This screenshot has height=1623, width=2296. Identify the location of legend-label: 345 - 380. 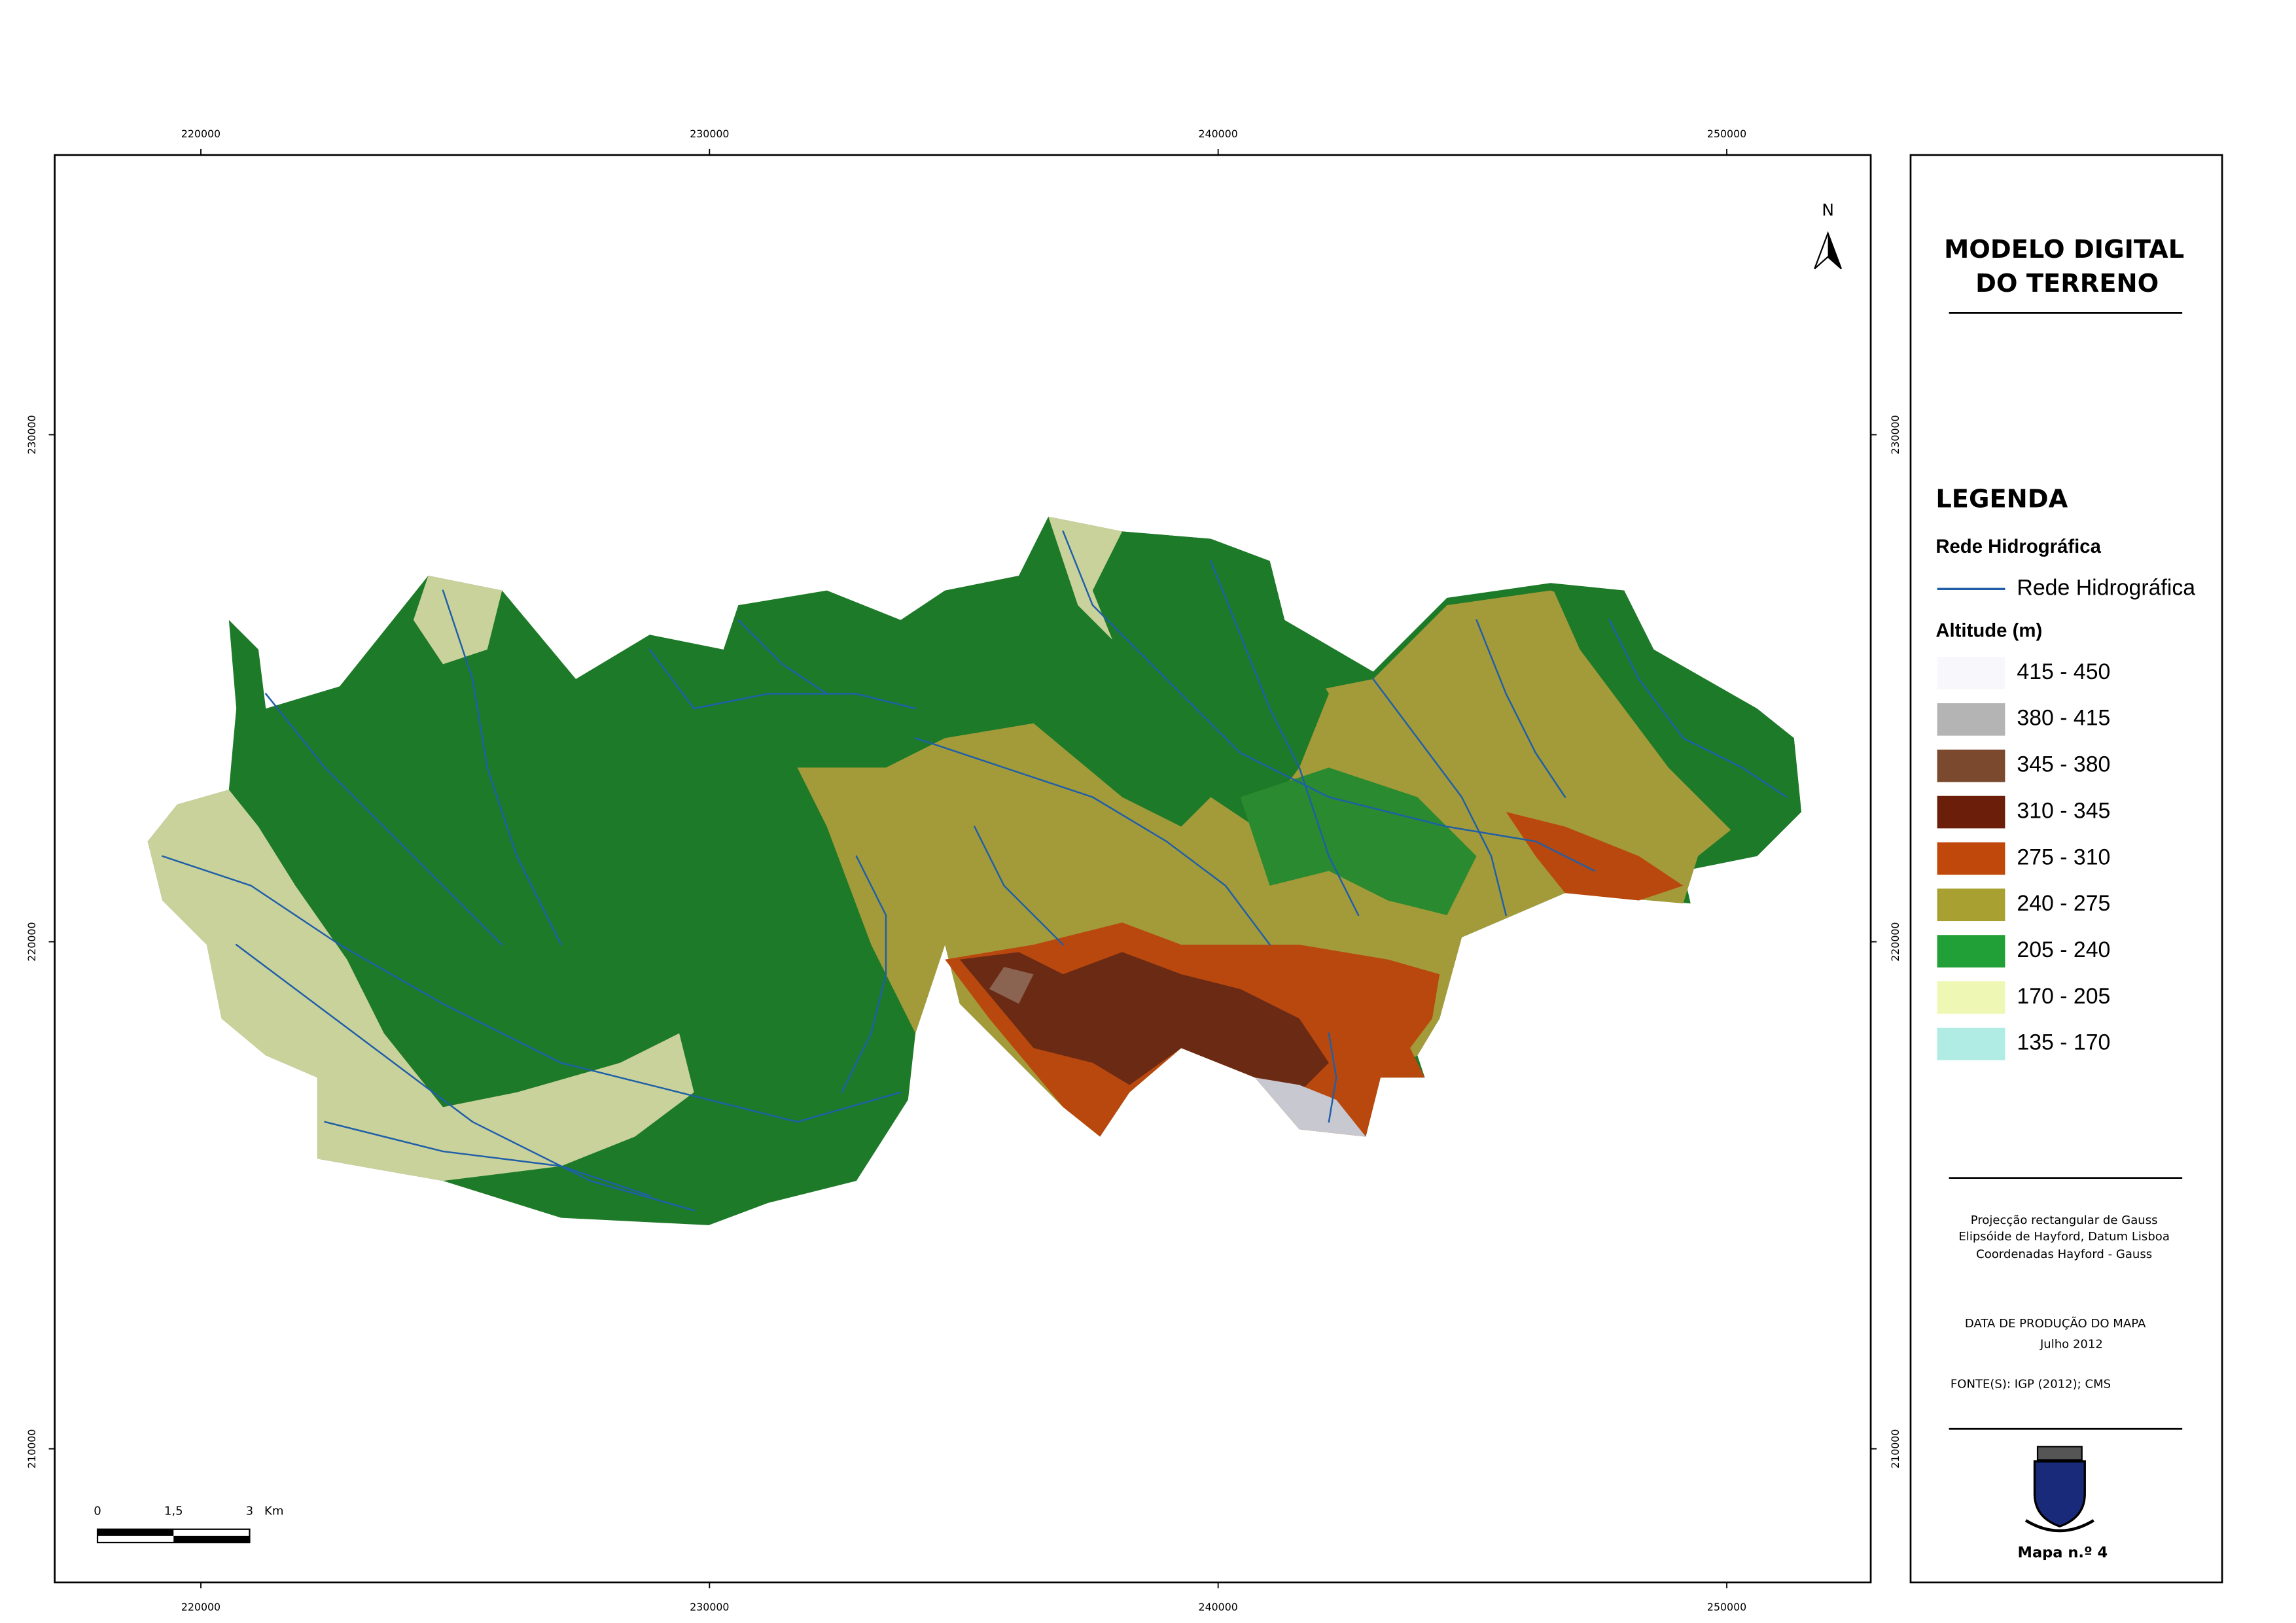
(2063, 765).